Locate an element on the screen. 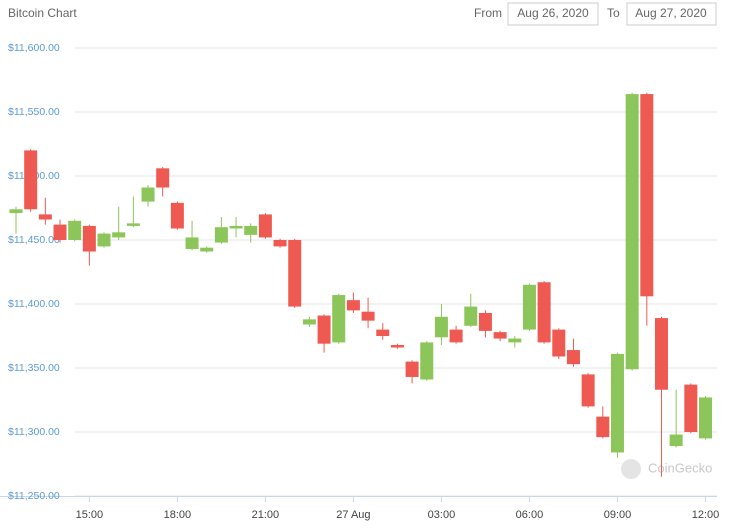  watermark: CoinGecko is located at coordinates (680, 467).